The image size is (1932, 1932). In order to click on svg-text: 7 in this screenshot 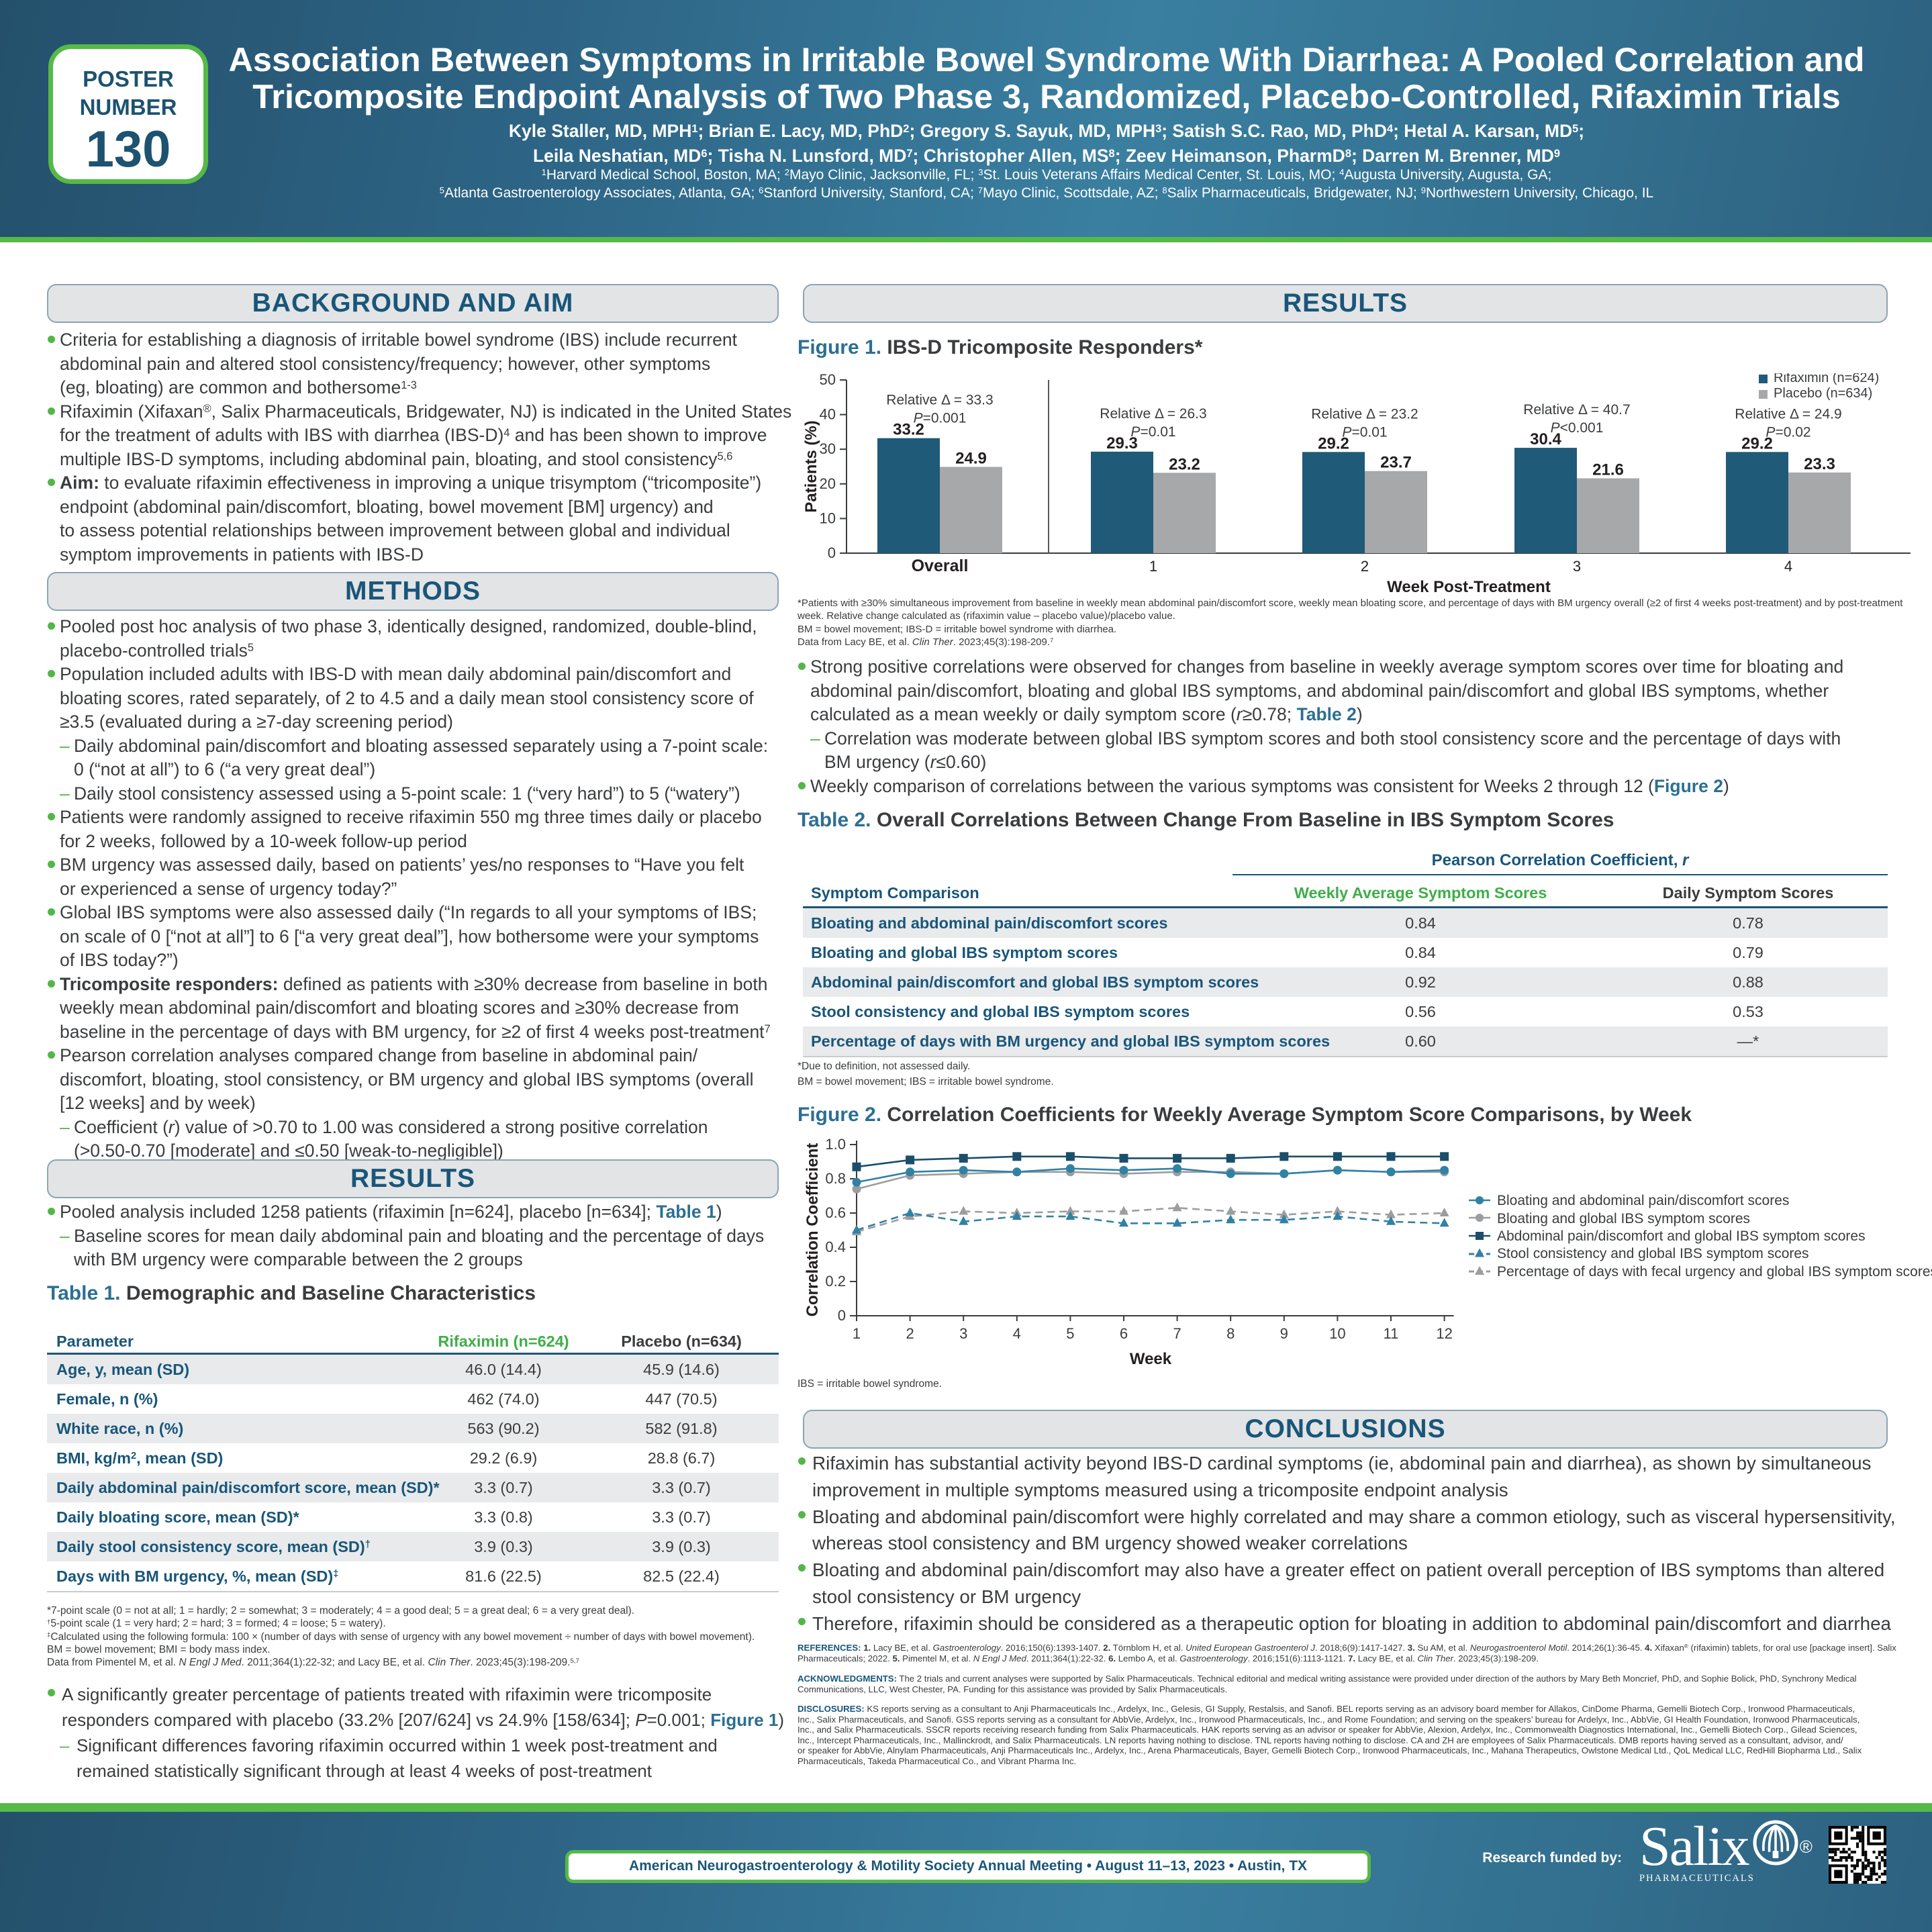, I will do `click(1177, 1333)`.